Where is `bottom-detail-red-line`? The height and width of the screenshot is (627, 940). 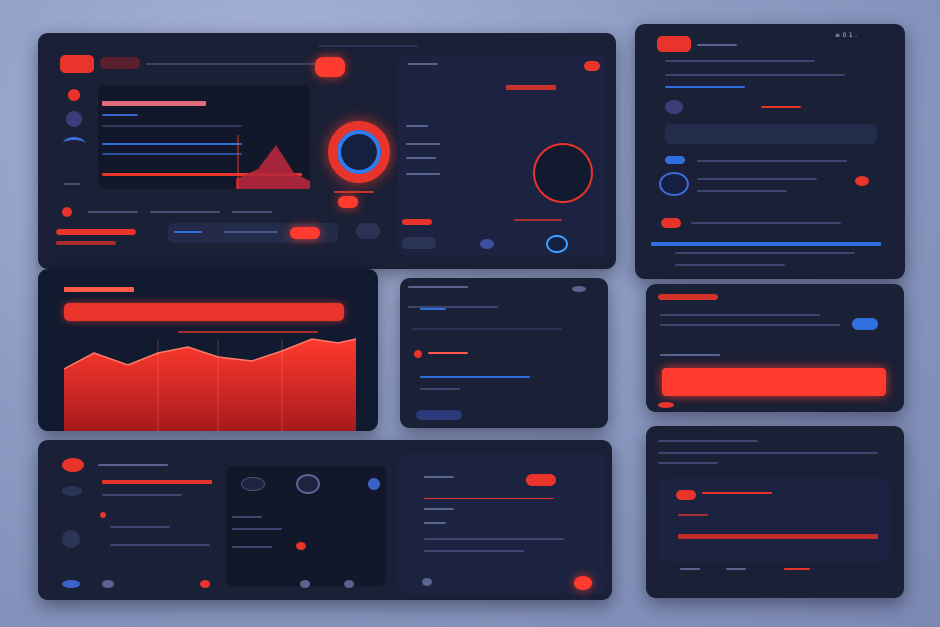 bottom-detail-red-line is located at coordinates (489, 498).